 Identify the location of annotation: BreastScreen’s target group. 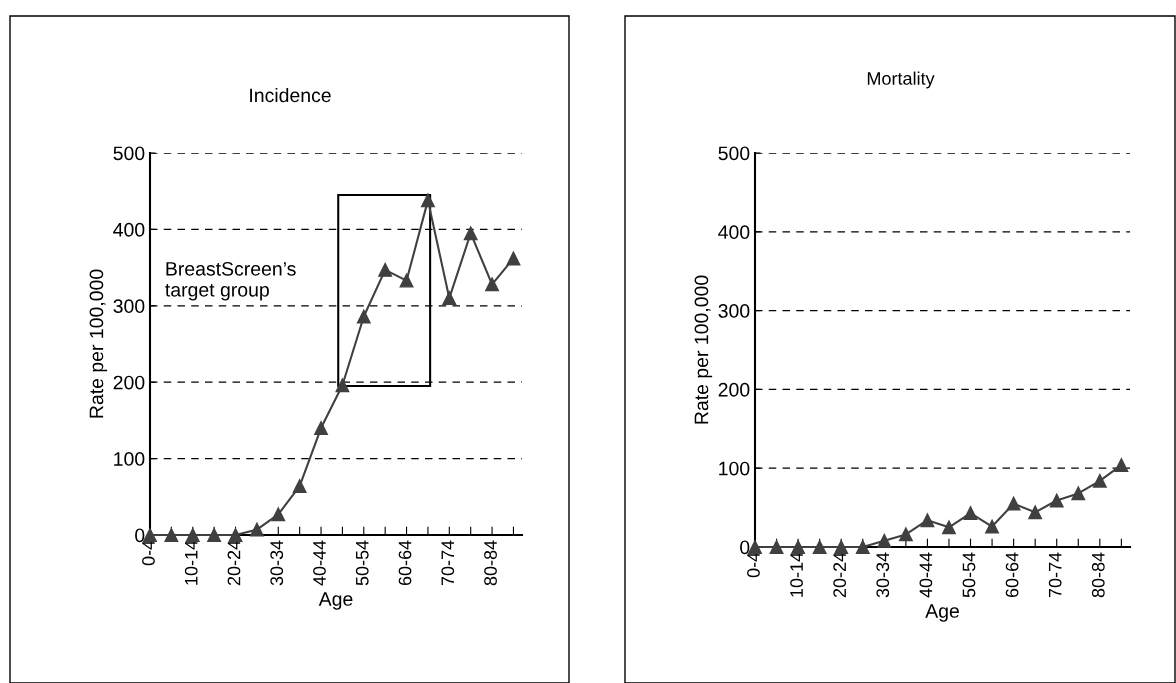
(230, 281).